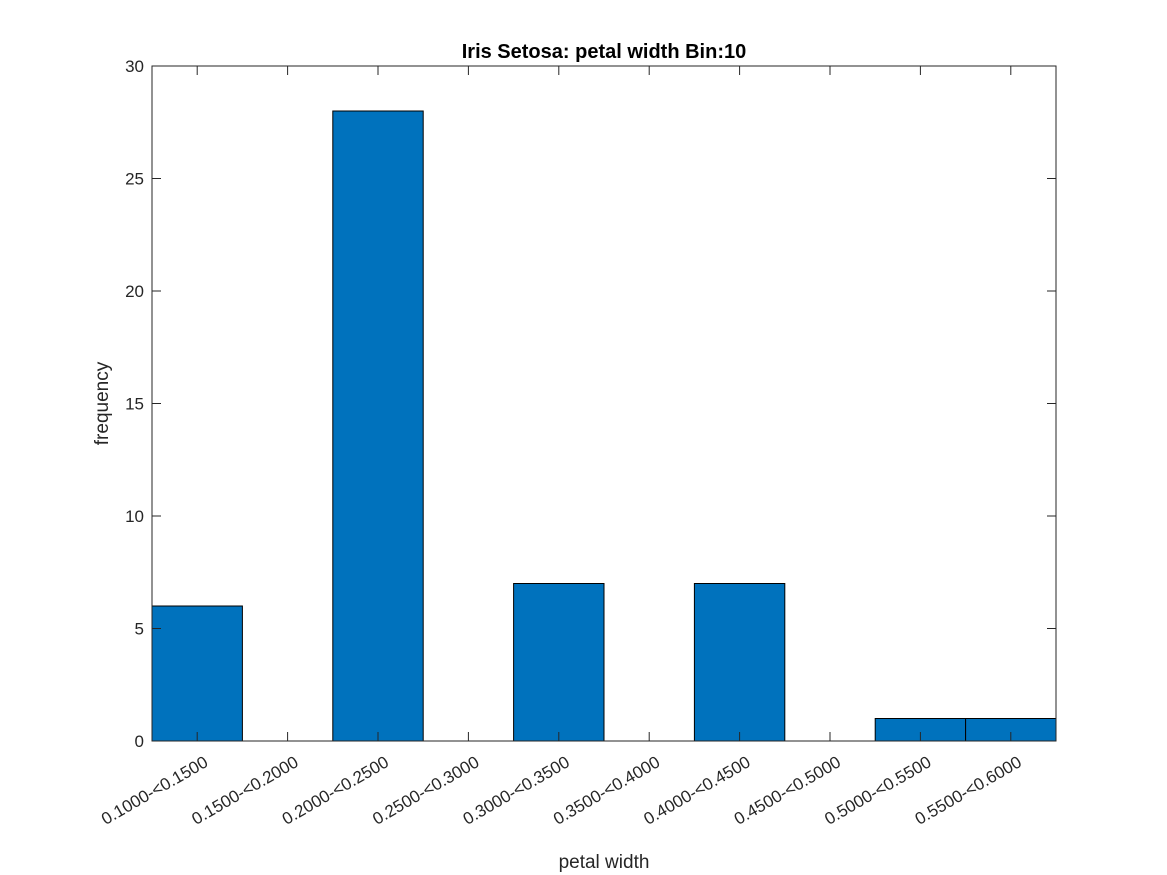 Image resolution: width=1167 pixels, height=875 pixels. I want to click on y-tick-label-5: 25, so click(134, 179).